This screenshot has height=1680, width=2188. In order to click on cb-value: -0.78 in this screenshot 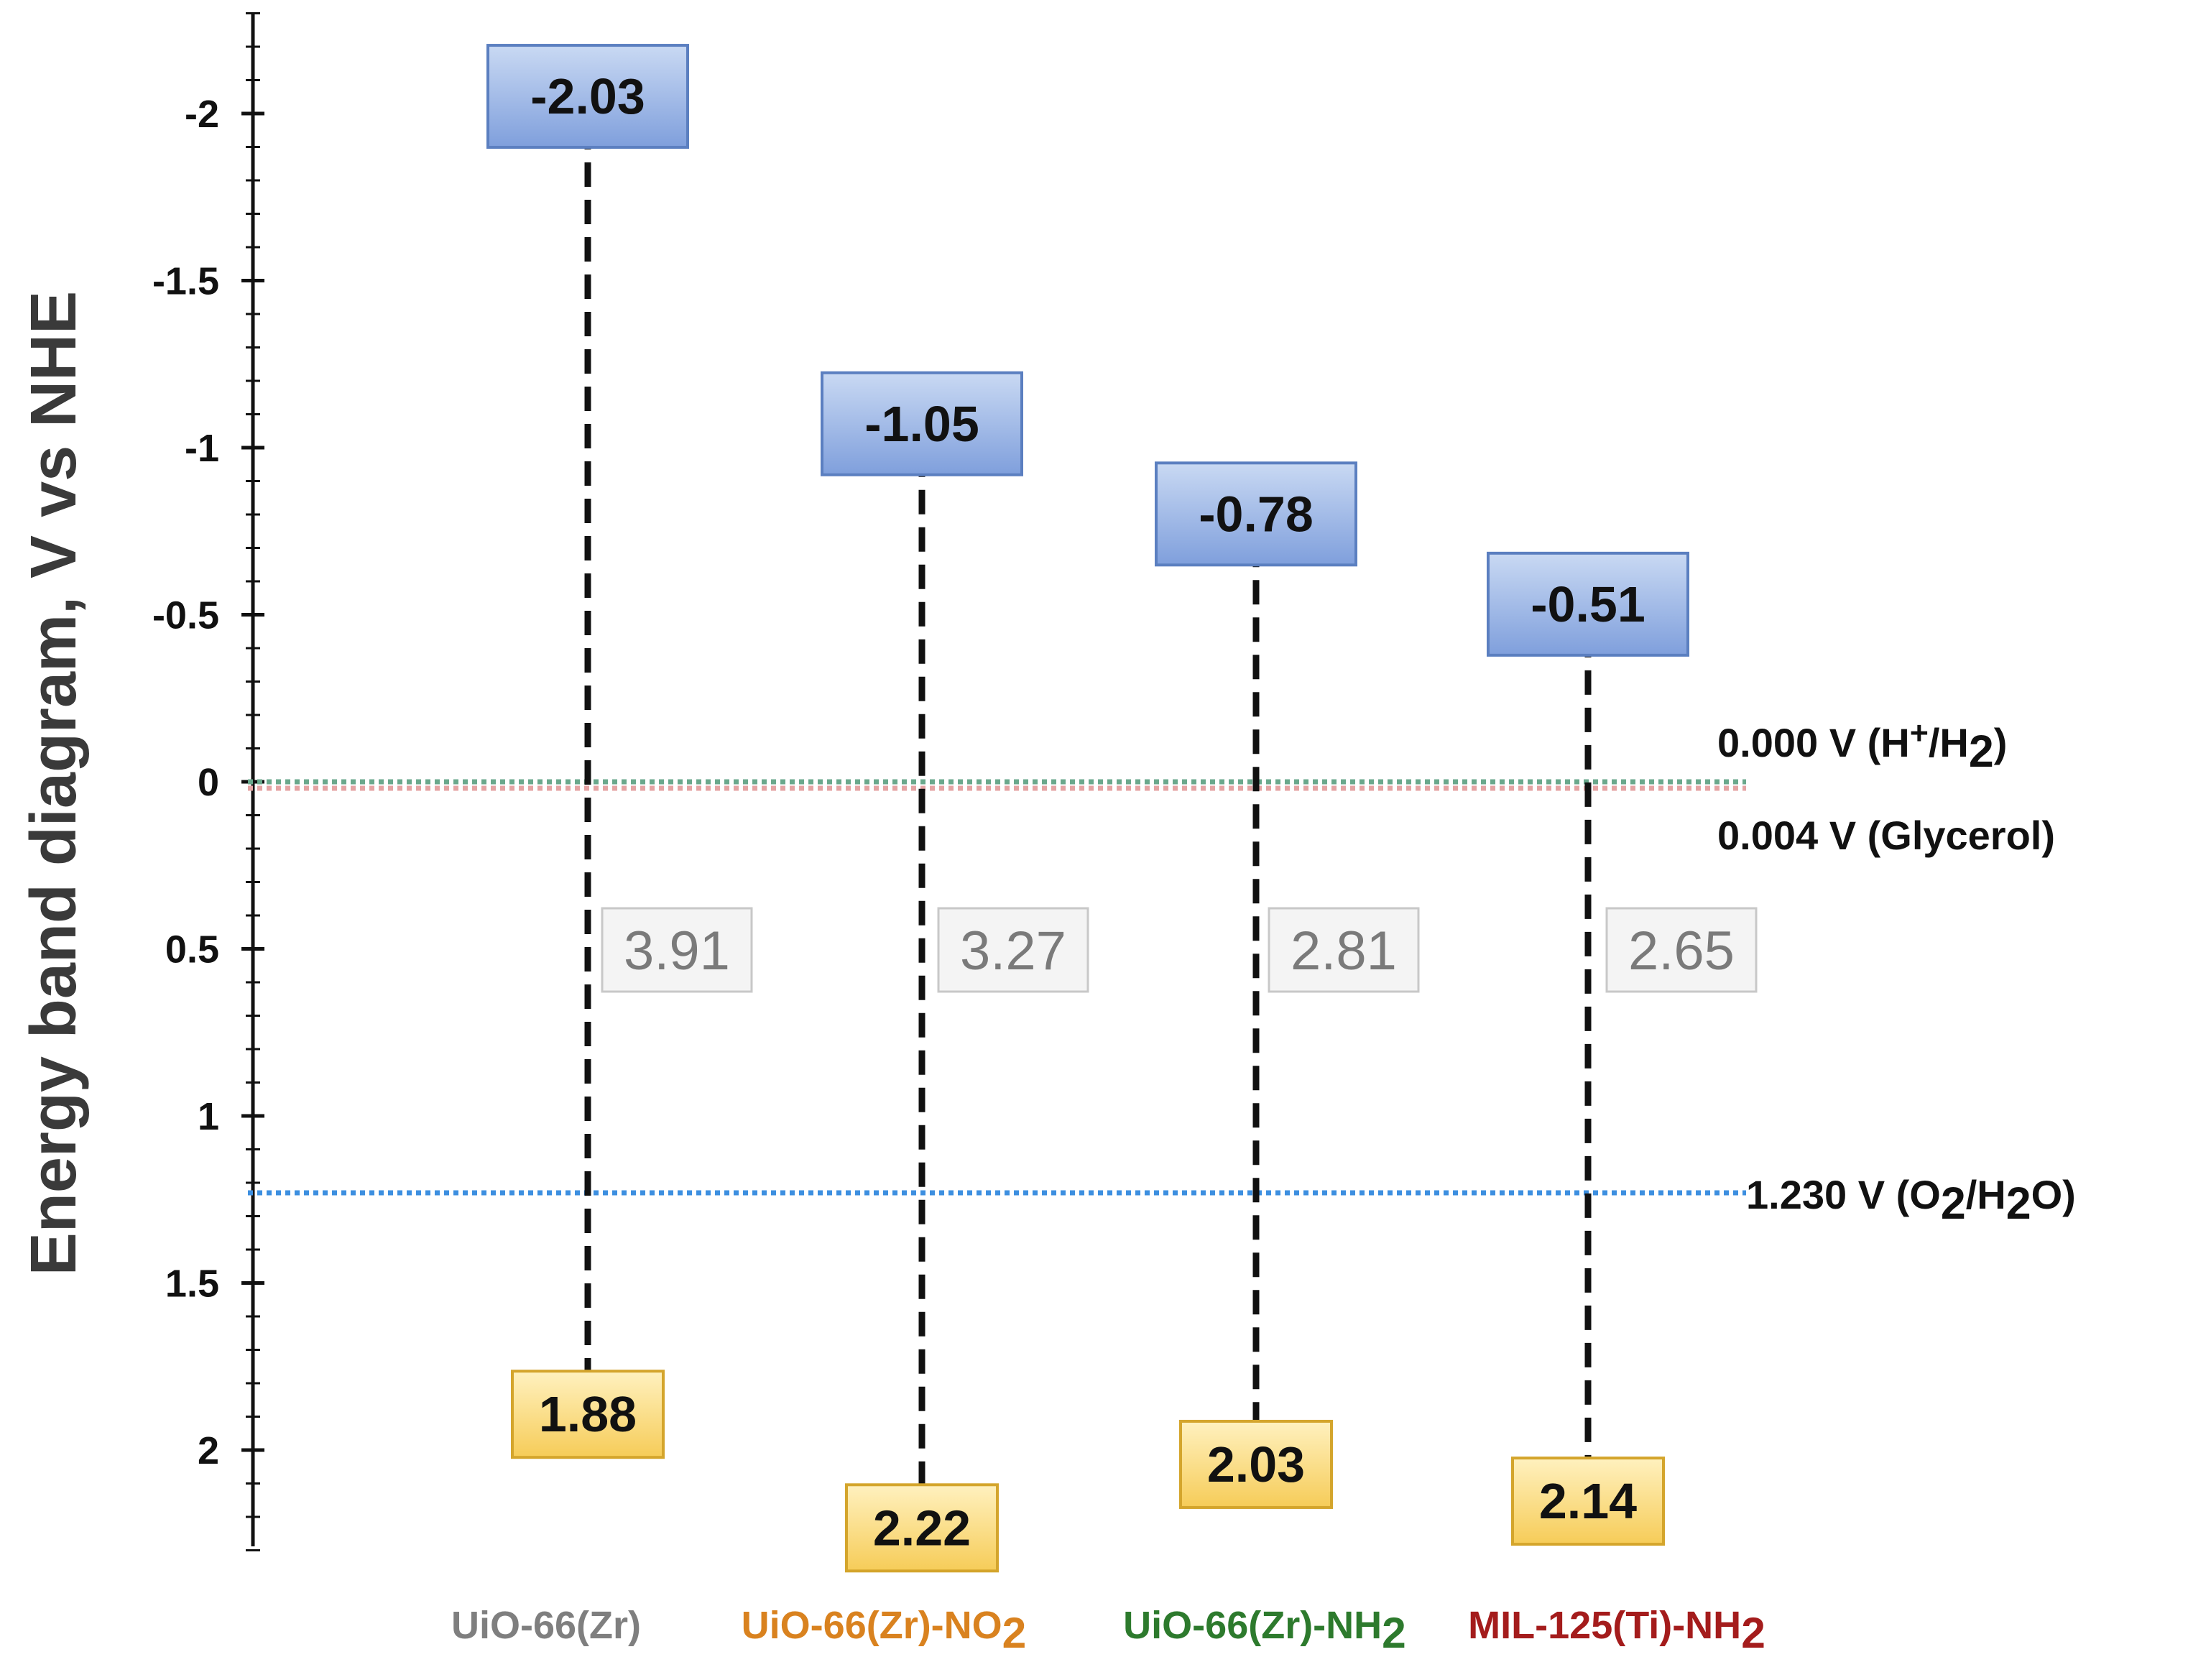, I will do `click(1256, 514)`.